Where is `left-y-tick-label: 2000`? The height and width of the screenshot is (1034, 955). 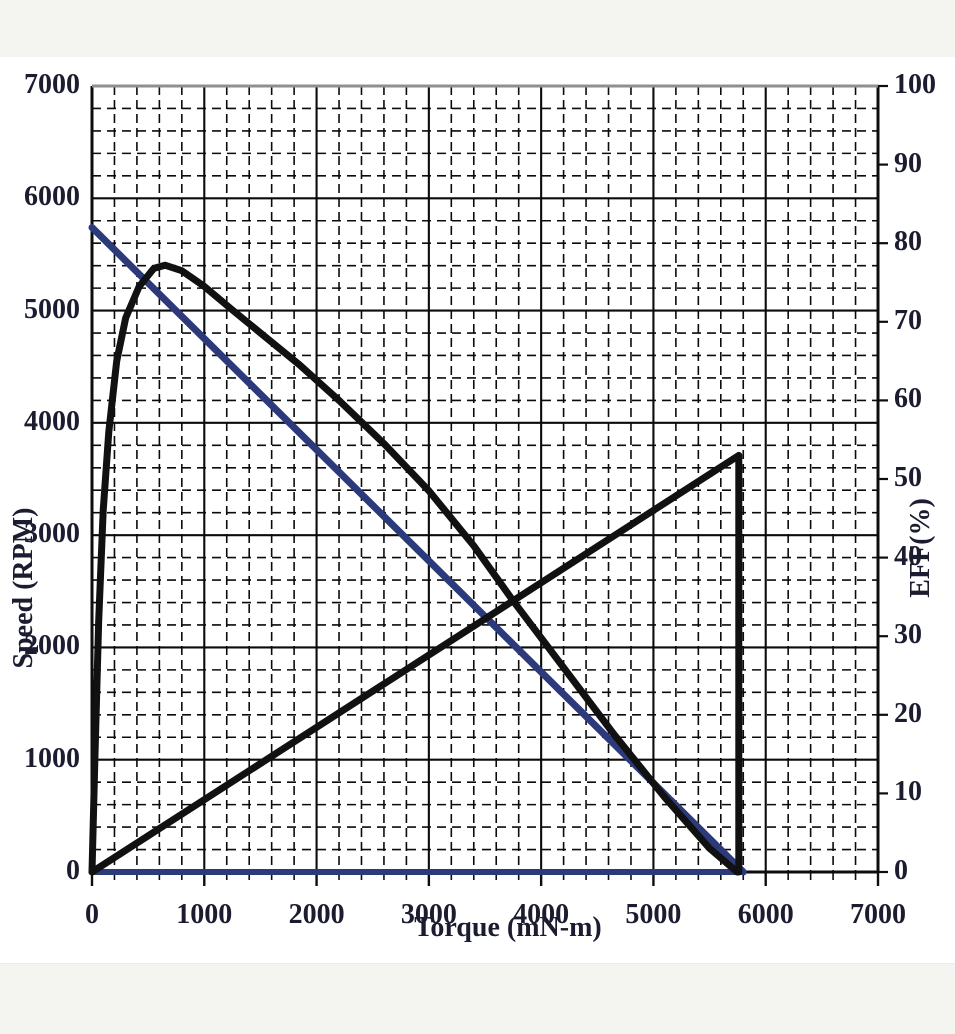
left-y-tick-label: 2000 is located at coordinates (52, 646).